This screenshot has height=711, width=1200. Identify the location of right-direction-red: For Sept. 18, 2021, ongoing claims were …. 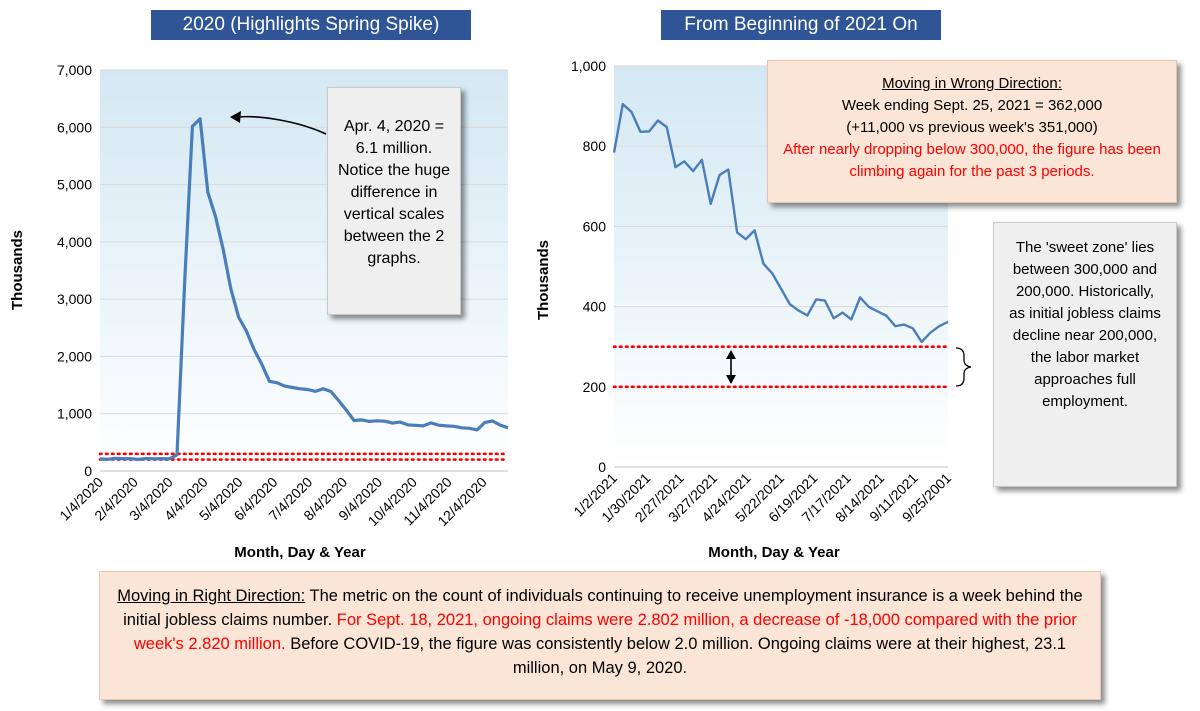
(605, 632).